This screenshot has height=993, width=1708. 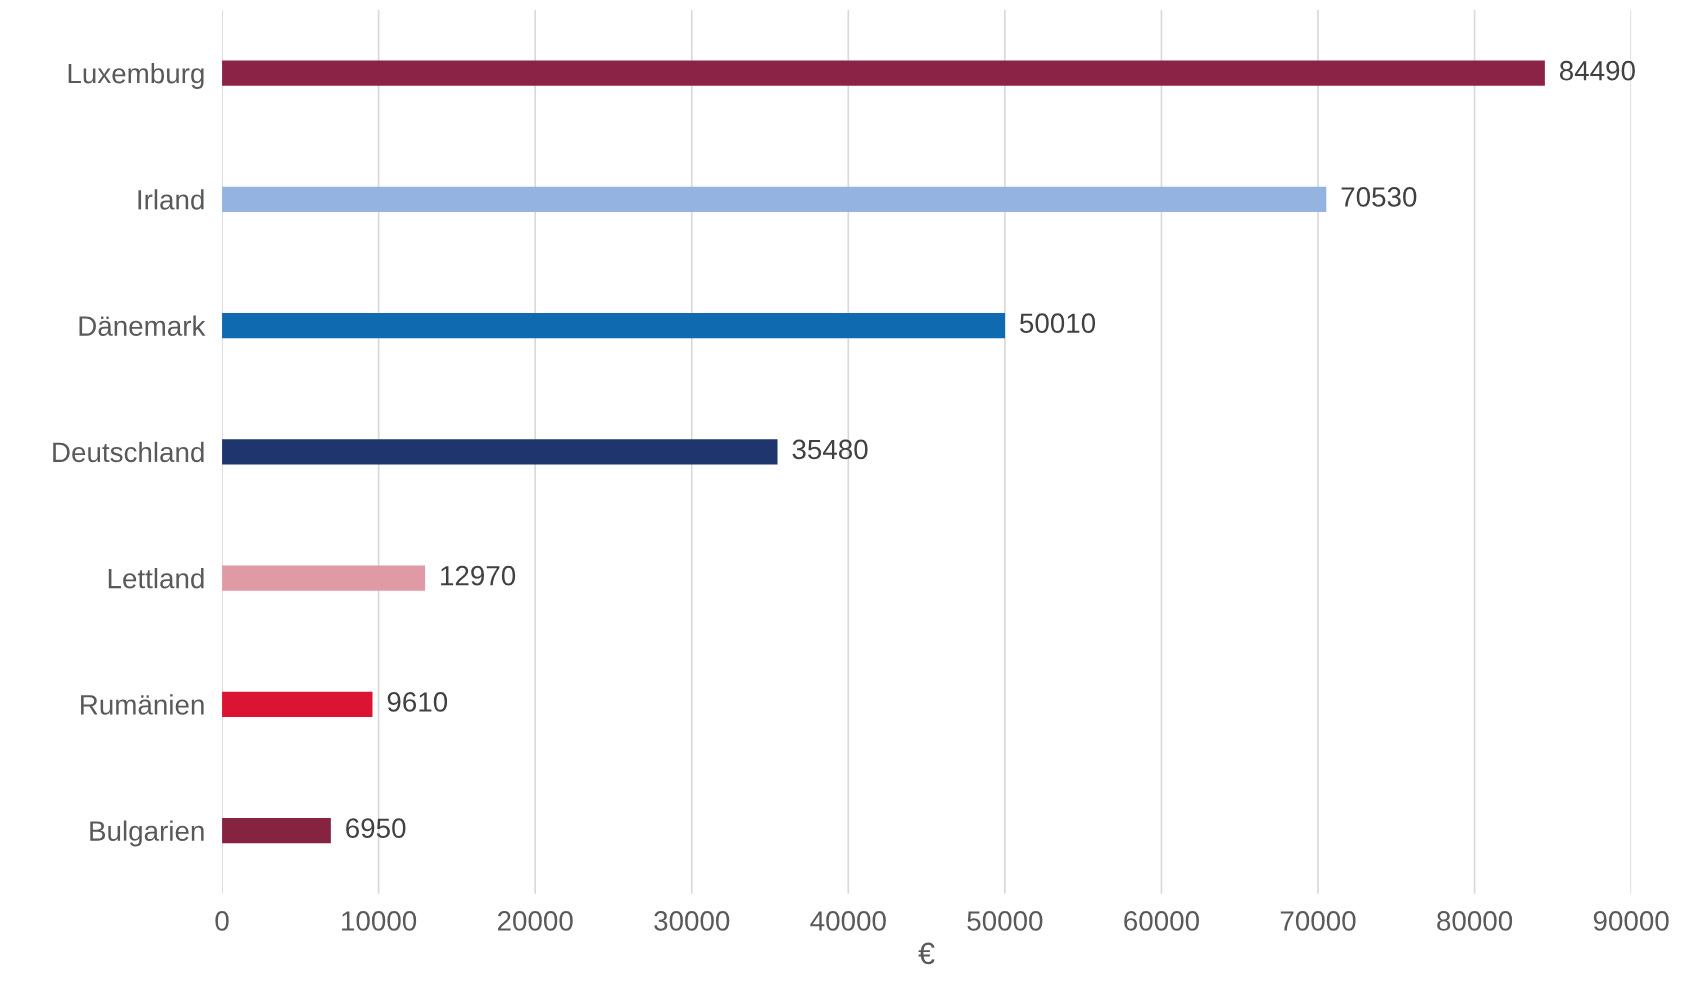 I want to click on x-tick-label: 90000, so click(x=1631, y=921).